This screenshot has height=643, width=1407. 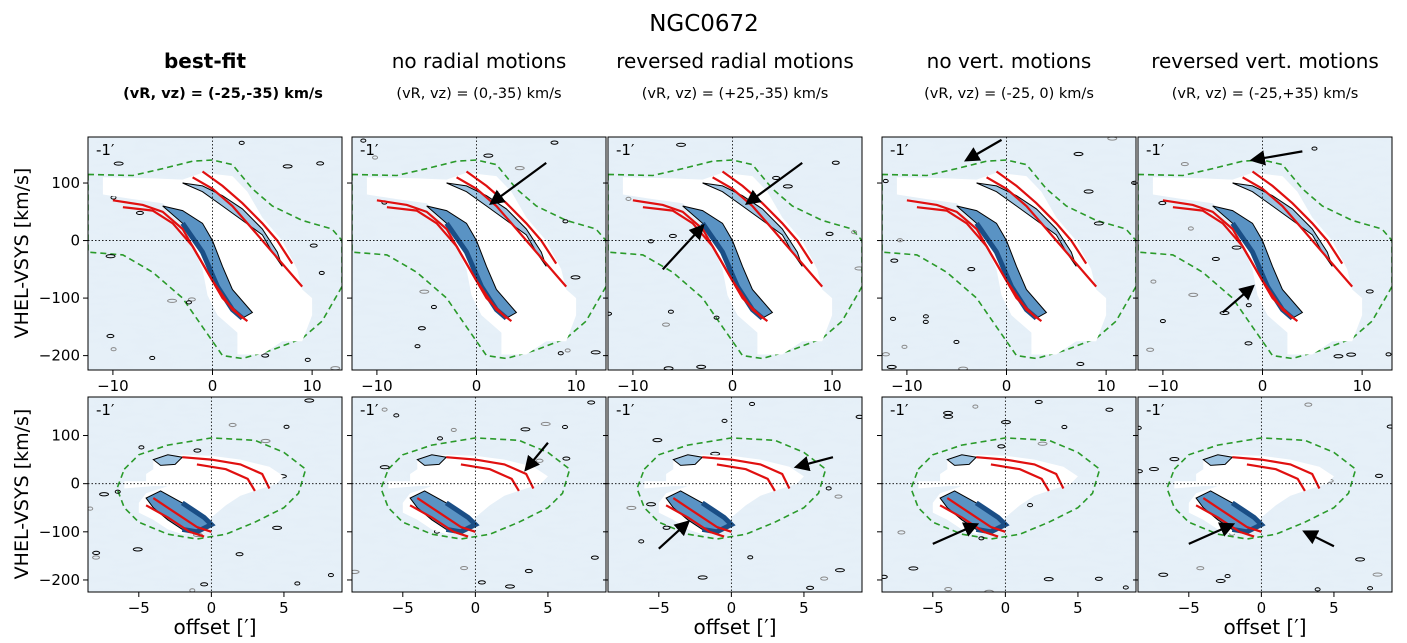 I want to click on outer-mask-contour, so click(x=1005, y=488).